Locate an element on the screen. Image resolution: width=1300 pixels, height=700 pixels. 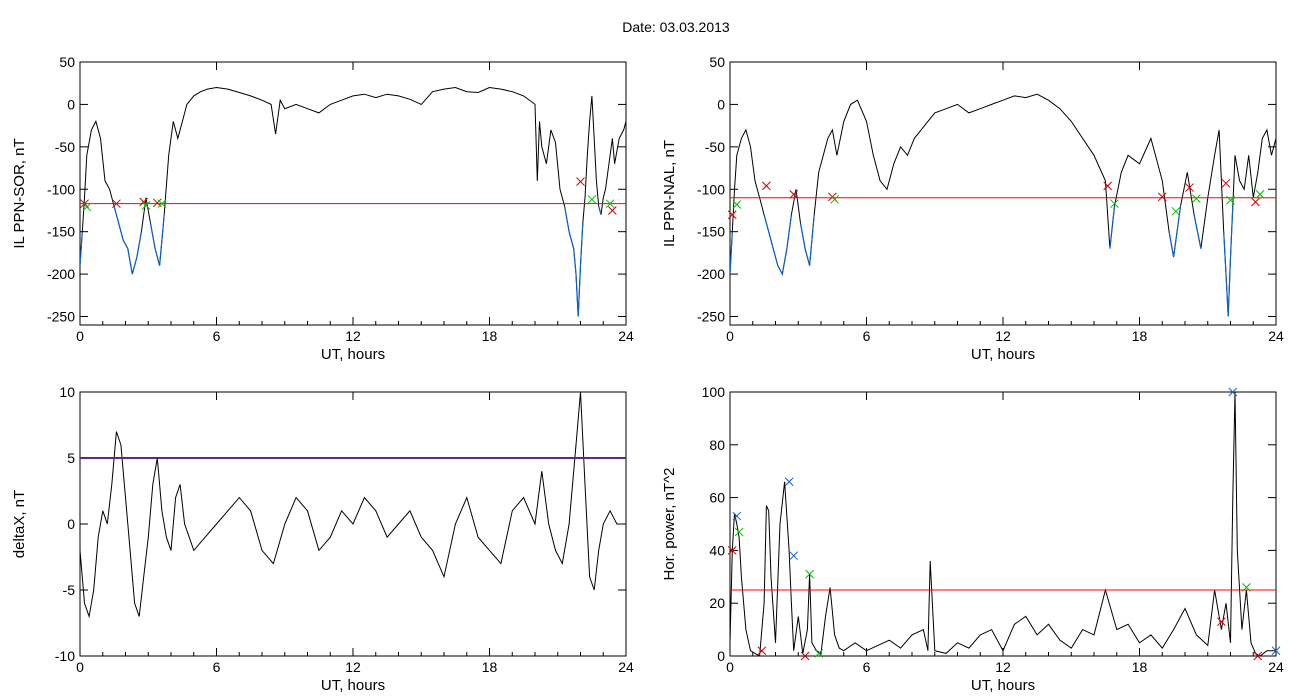
y-axis-label: IL PPN-SOR, nT is located at coordinates (19, 193).